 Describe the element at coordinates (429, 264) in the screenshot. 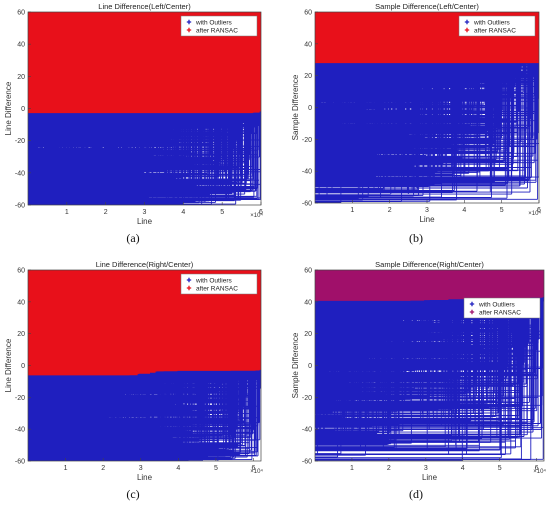

I see `chart-title: Sample Difference(Right/Center)` at that location.